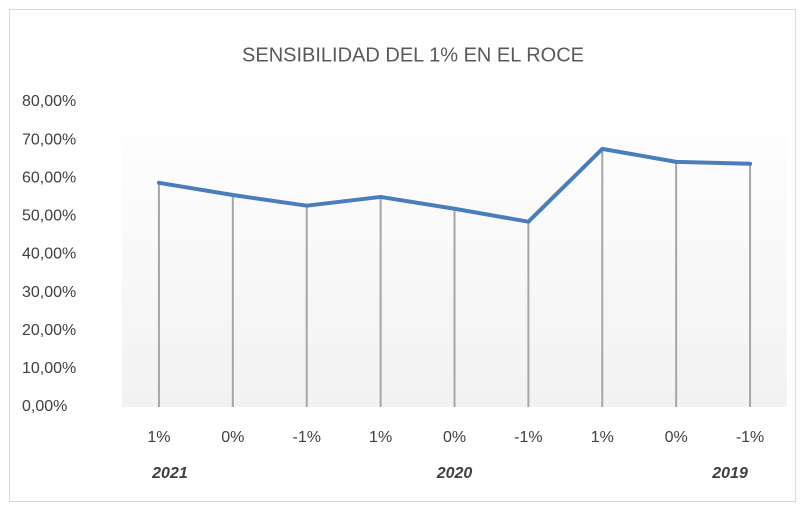  Describe the element at coordinates (49, 139) in the screenshot. I see `y-tick-label: 70,00%` at that location.